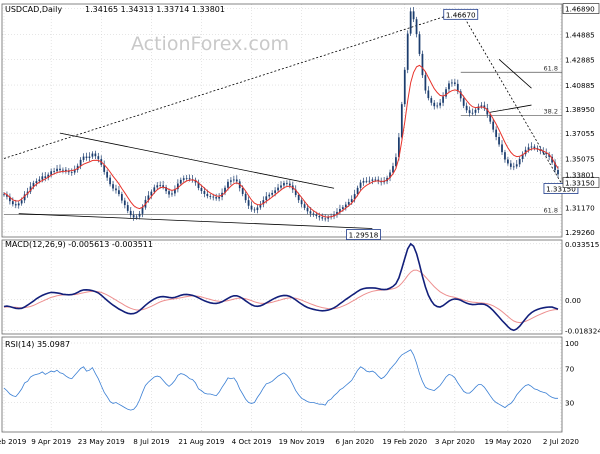 This screenshot has height=454, width=600. What do you see at coordinates (572, 343) in the screenshot?
I see `rsi-tick-label: 100` at bounding box center [572, 343].